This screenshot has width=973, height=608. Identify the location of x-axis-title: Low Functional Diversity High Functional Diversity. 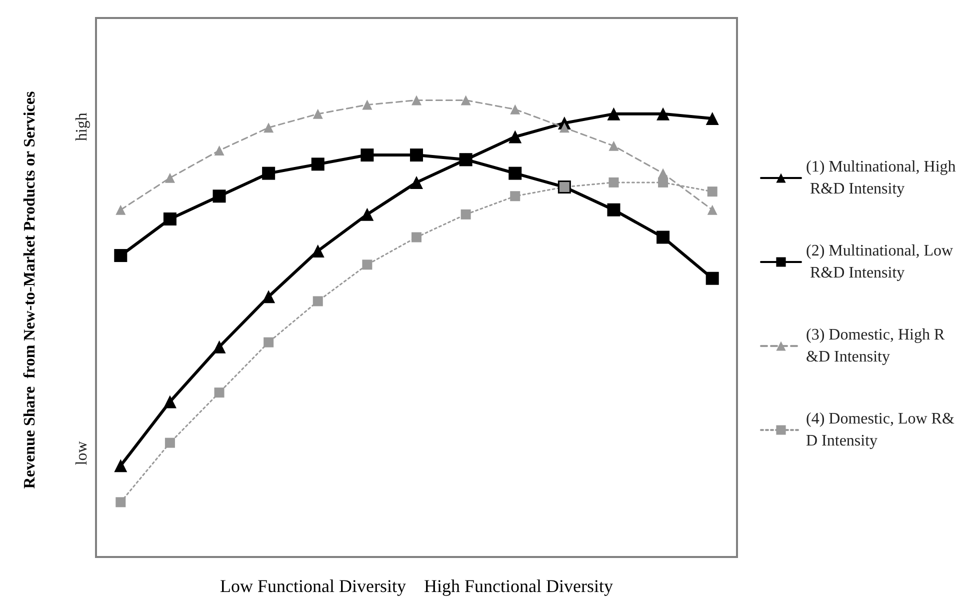
(416, 586).